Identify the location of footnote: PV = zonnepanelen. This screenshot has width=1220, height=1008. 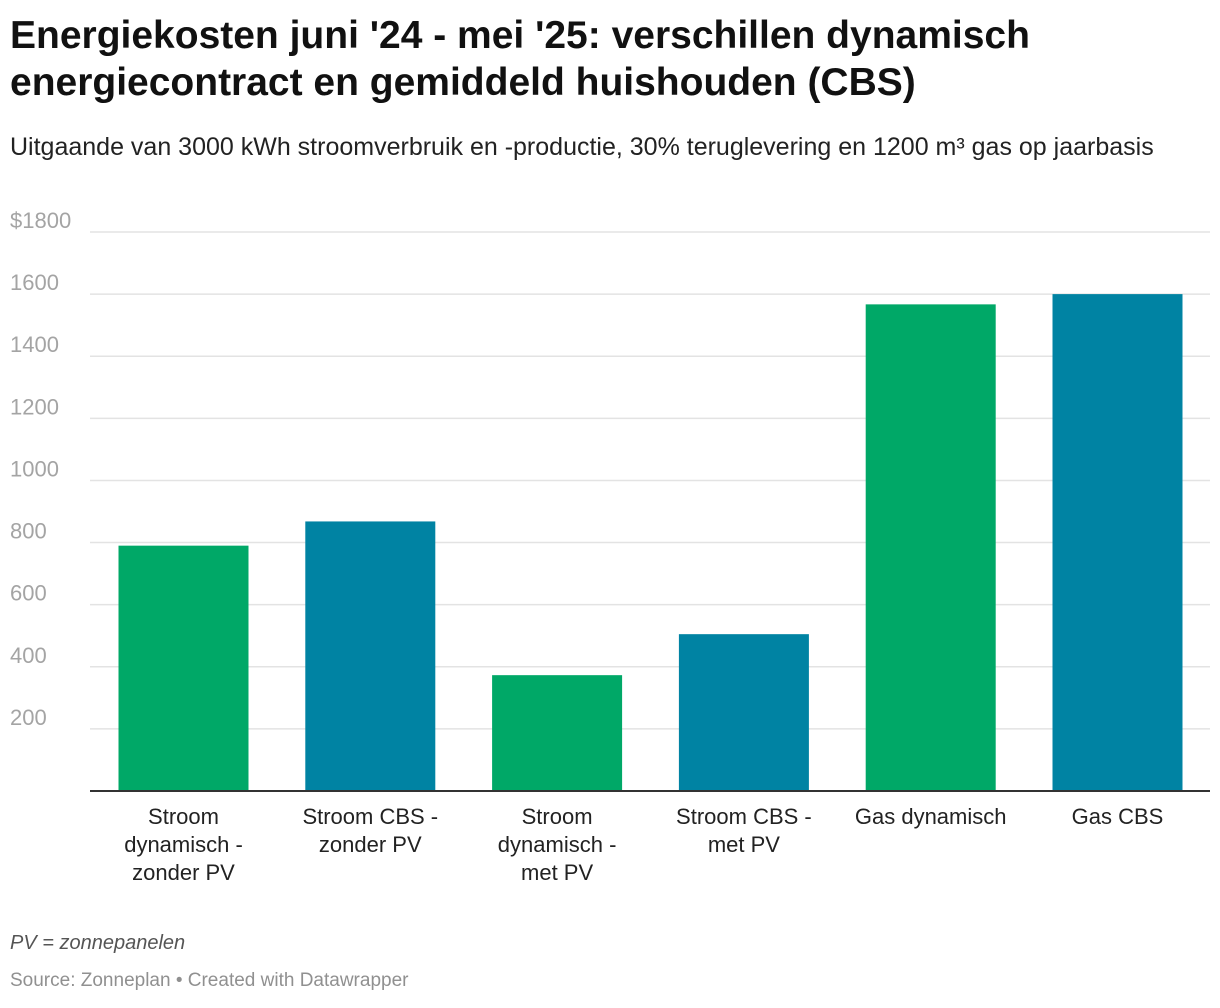
(98, 943).